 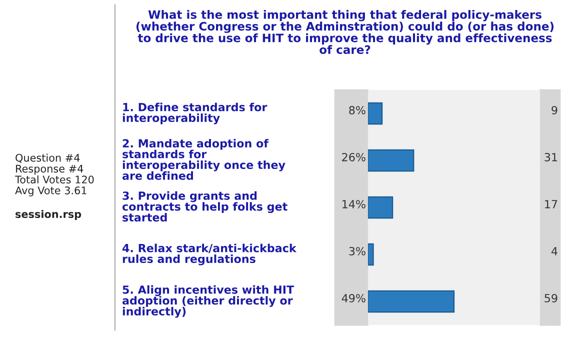 I want to click on y-tick-label: 5. Align incentives with HIT adoption (either directly or indirectly), so click(x=208, y=301).